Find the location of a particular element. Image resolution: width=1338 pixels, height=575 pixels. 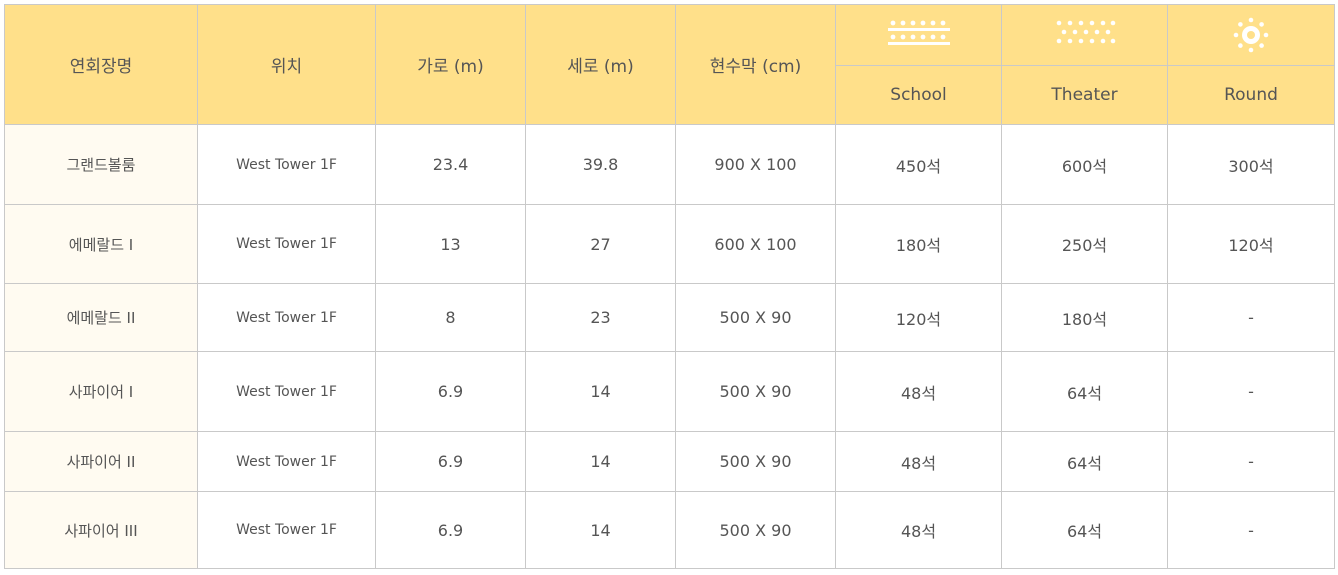

venue-name: 사파이어 II is located at coordinates (101, 461).